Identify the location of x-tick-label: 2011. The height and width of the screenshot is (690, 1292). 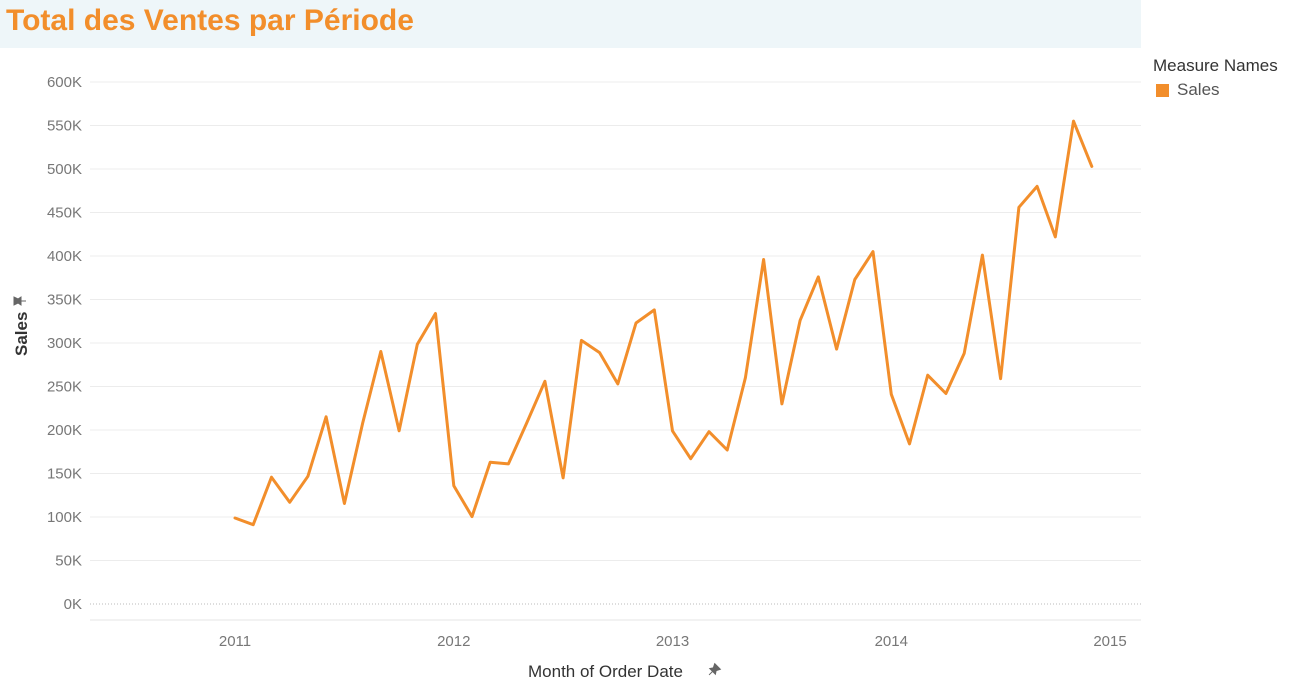
(235, 641).